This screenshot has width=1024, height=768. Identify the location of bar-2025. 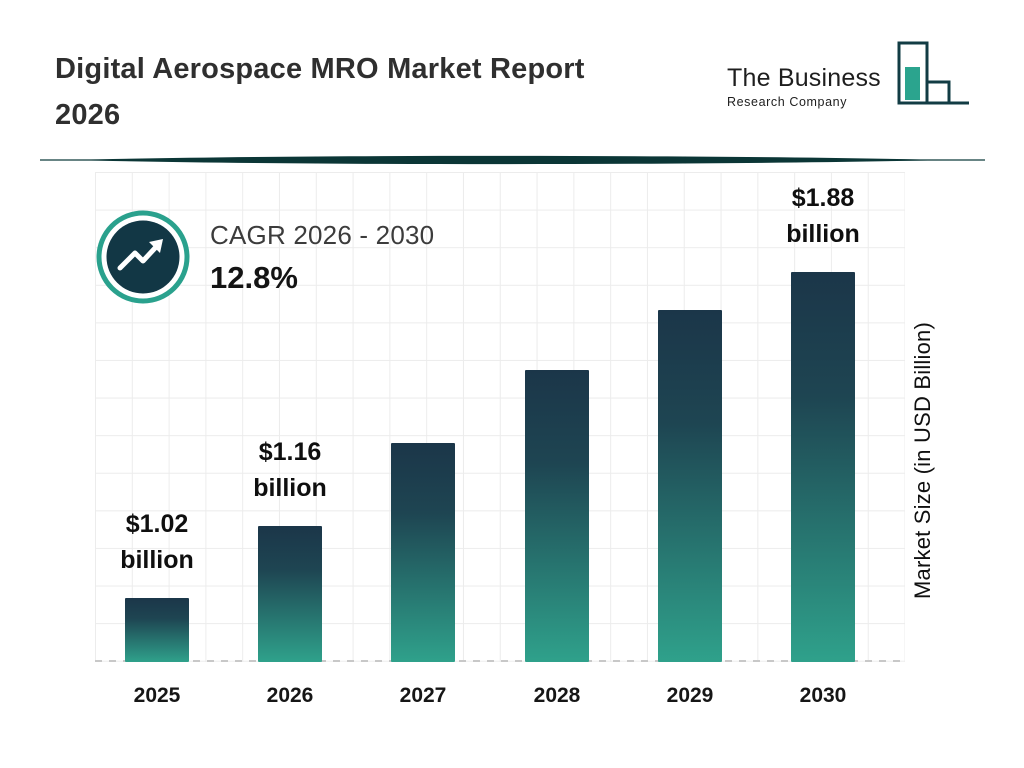
(157, 630).